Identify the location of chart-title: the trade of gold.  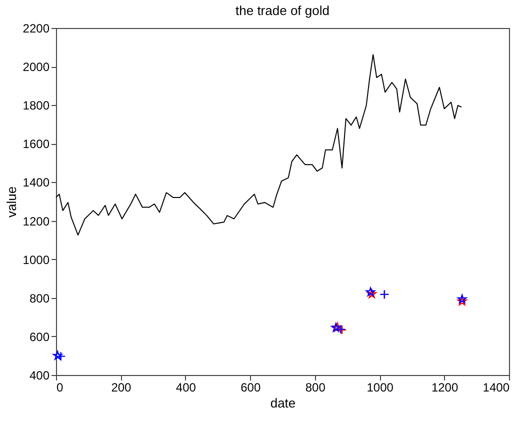
(283, 10).